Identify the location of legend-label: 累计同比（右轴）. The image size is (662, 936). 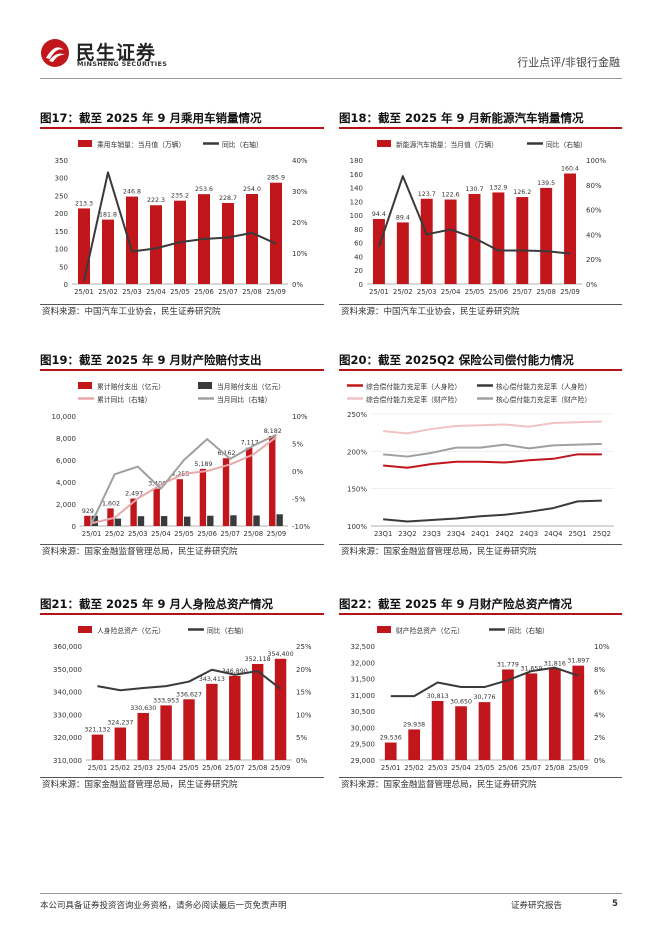
(124, 399).